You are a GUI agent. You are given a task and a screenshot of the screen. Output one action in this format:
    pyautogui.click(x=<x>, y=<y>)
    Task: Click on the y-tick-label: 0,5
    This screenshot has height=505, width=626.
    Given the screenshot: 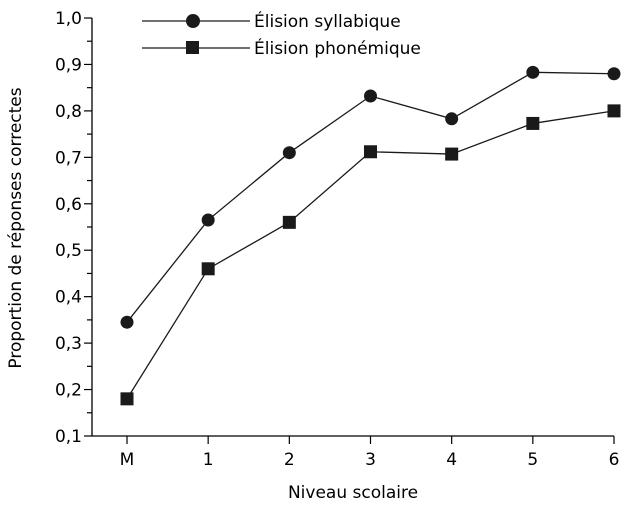 What is the action you would take?
    pyautogui.click(x=68, y=251)
    